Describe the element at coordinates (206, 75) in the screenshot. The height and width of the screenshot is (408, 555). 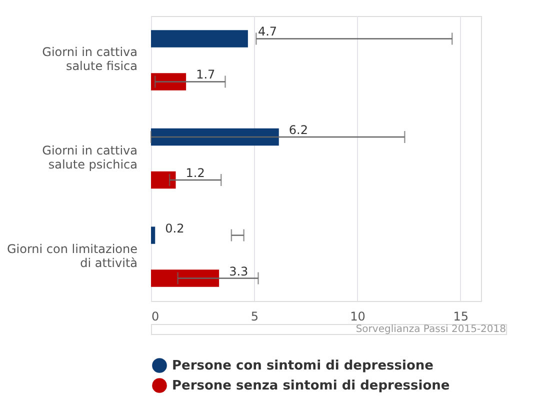
I see `data-label: 1.7` at that location.